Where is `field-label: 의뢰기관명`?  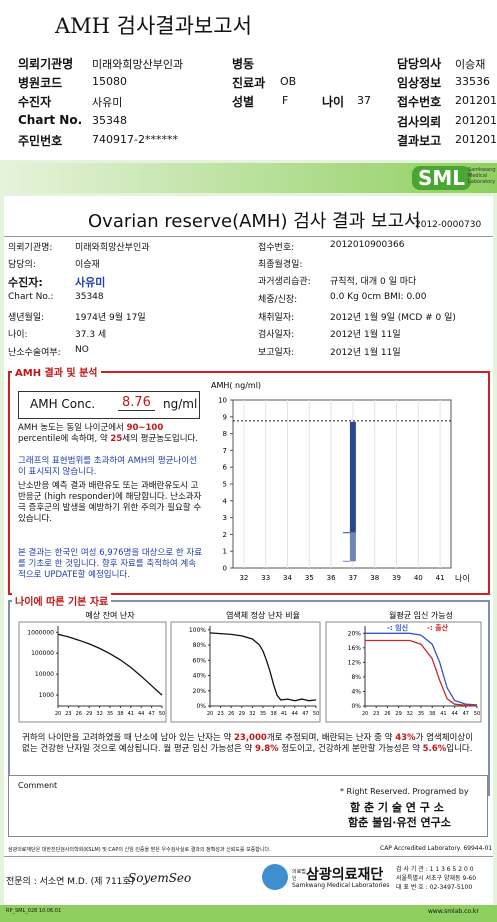 field-label: 의뢰기관명 is located at coordinates (46, 64).